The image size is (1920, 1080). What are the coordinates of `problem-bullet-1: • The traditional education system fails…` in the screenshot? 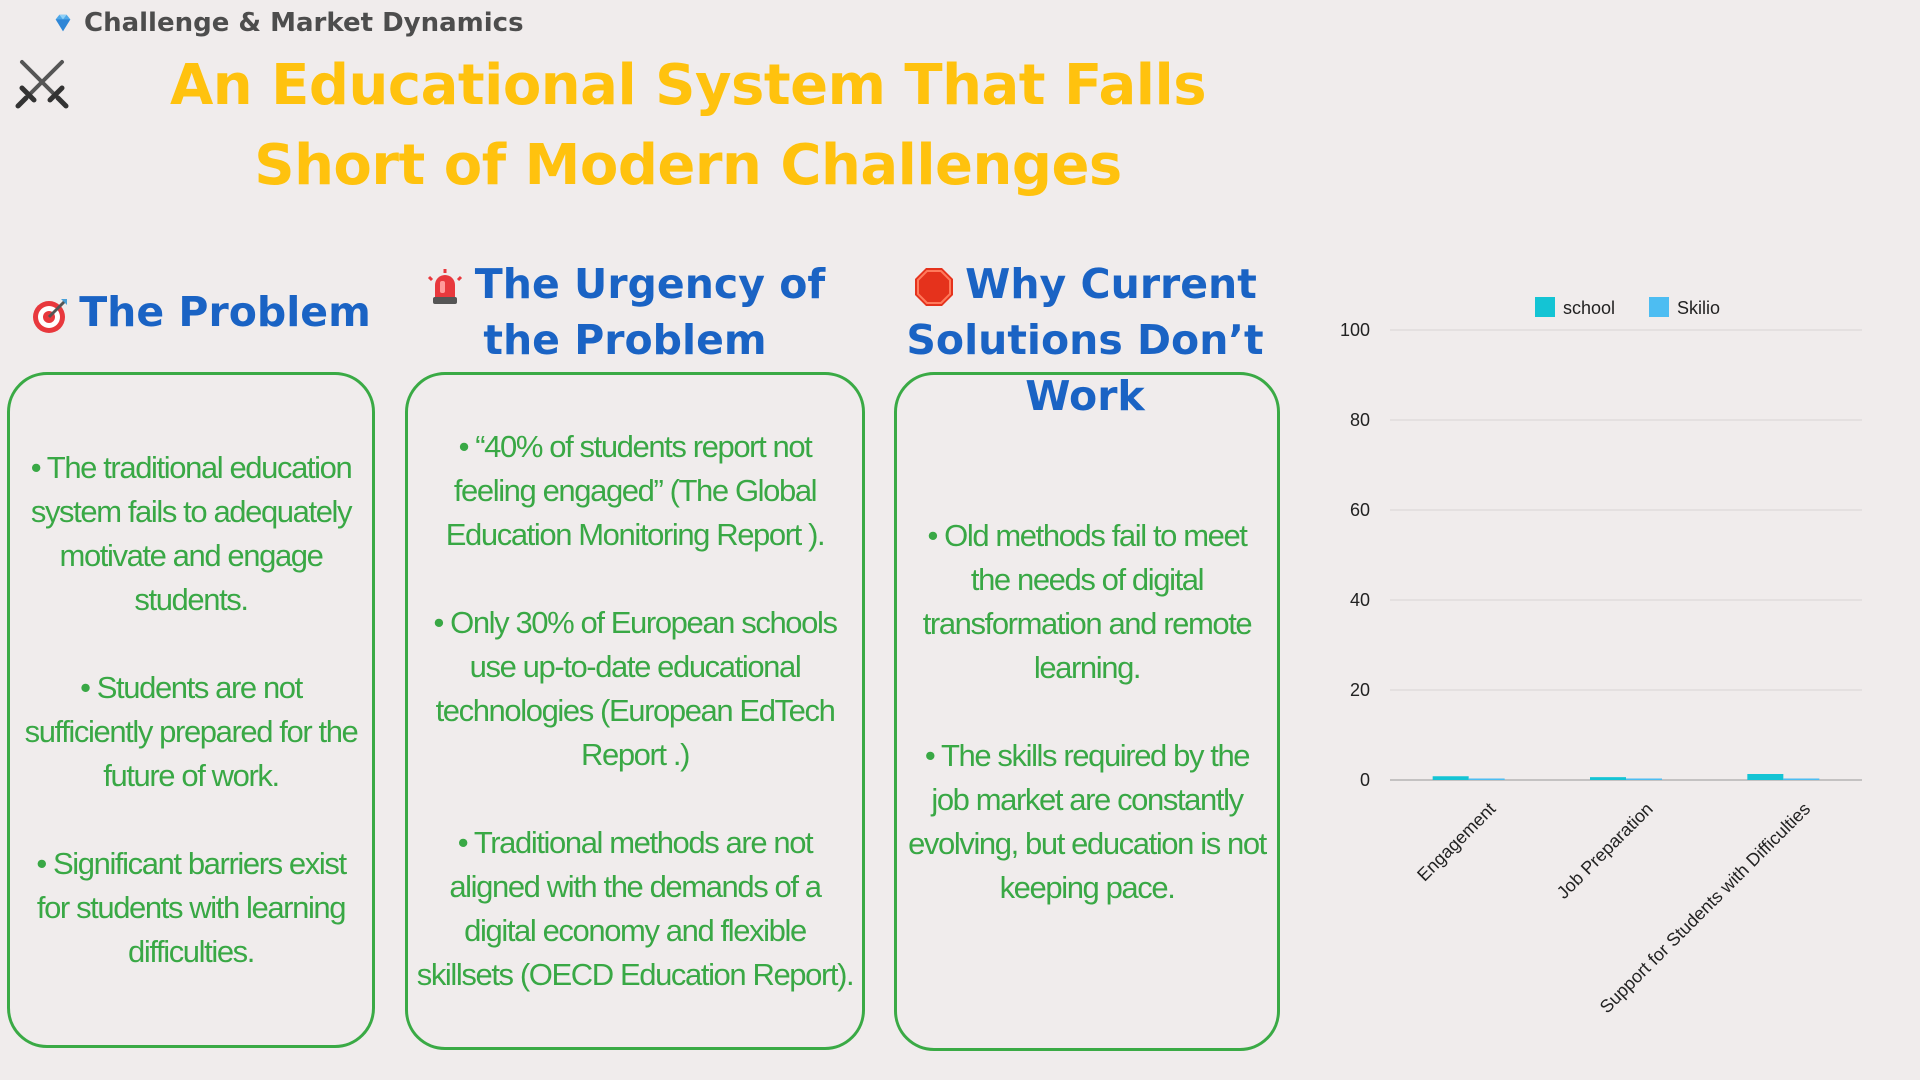 It's located at (191, 534).